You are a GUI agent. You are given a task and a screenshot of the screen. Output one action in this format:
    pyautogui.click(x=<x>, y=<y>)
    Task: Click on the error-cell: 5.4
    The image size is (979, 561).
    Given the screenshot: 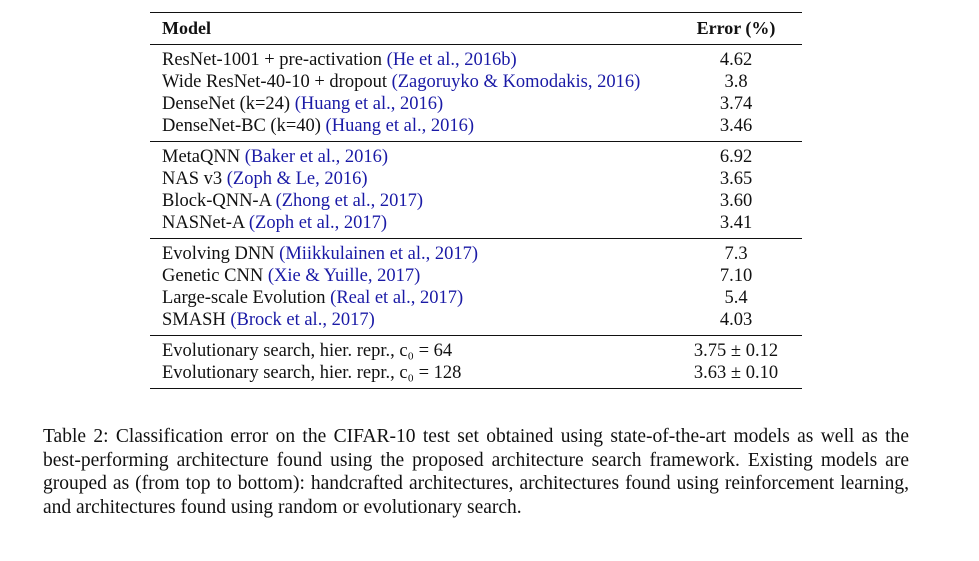 What is the action you would take?
    pyautogui.click(x=736, y=298)
    